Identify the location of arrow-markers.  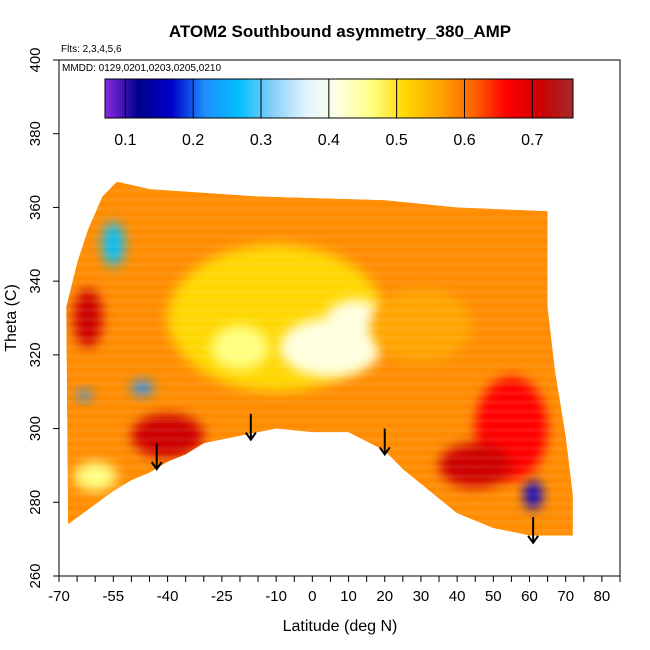
(344, 479).